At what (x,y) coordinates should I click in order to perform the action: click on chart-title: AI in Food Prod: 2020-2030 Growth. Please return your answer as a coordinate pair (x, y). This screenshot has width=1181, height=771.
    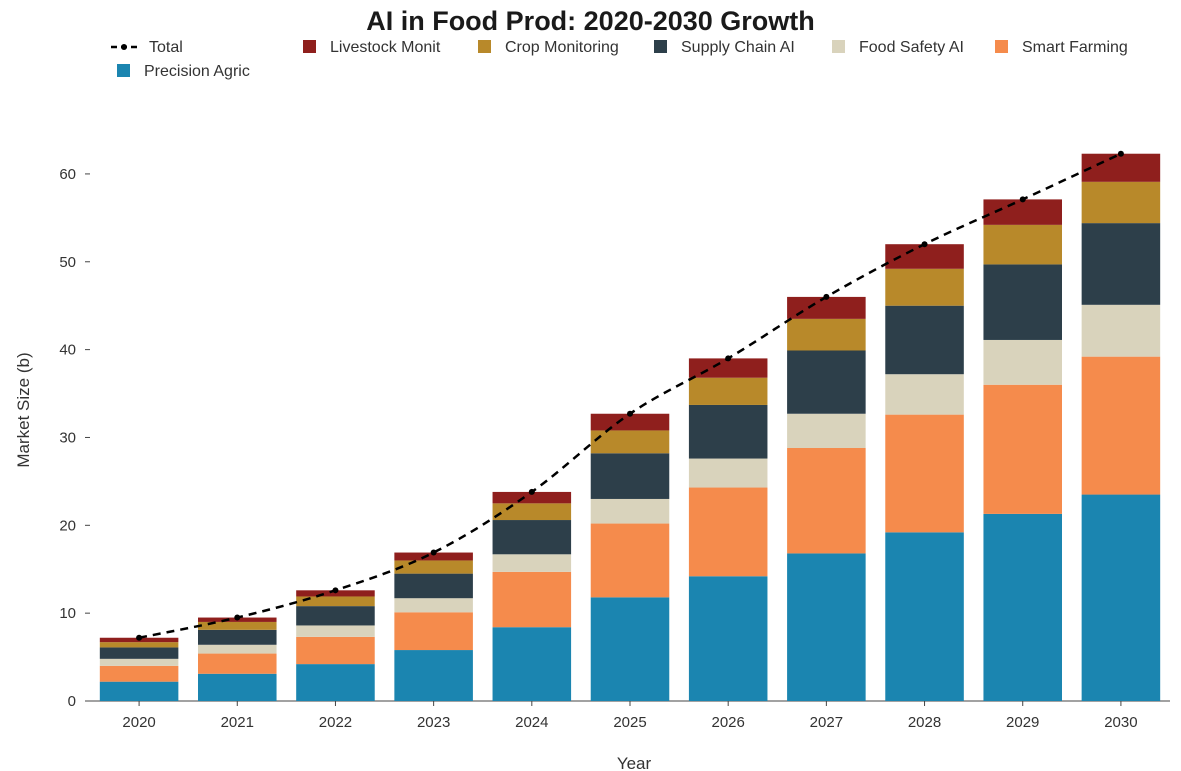
    Looking at the image, I should click on (590, 21).